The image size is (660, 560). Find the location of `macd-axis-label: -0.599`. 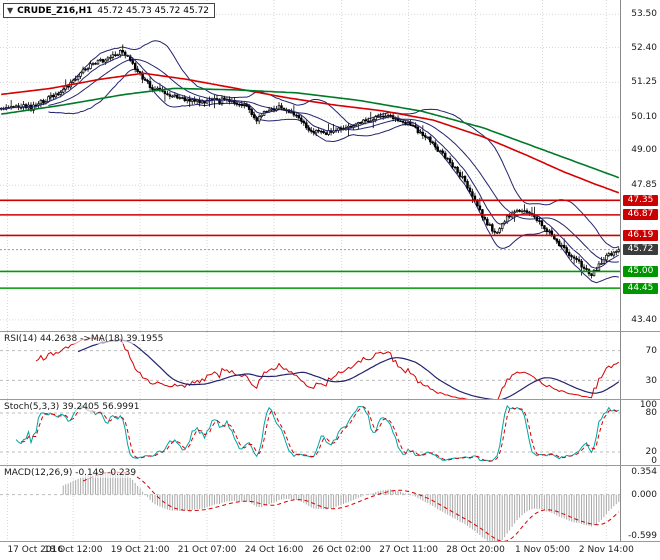

macd-axis-label: -0.599 is located at coordinates (642, 535).